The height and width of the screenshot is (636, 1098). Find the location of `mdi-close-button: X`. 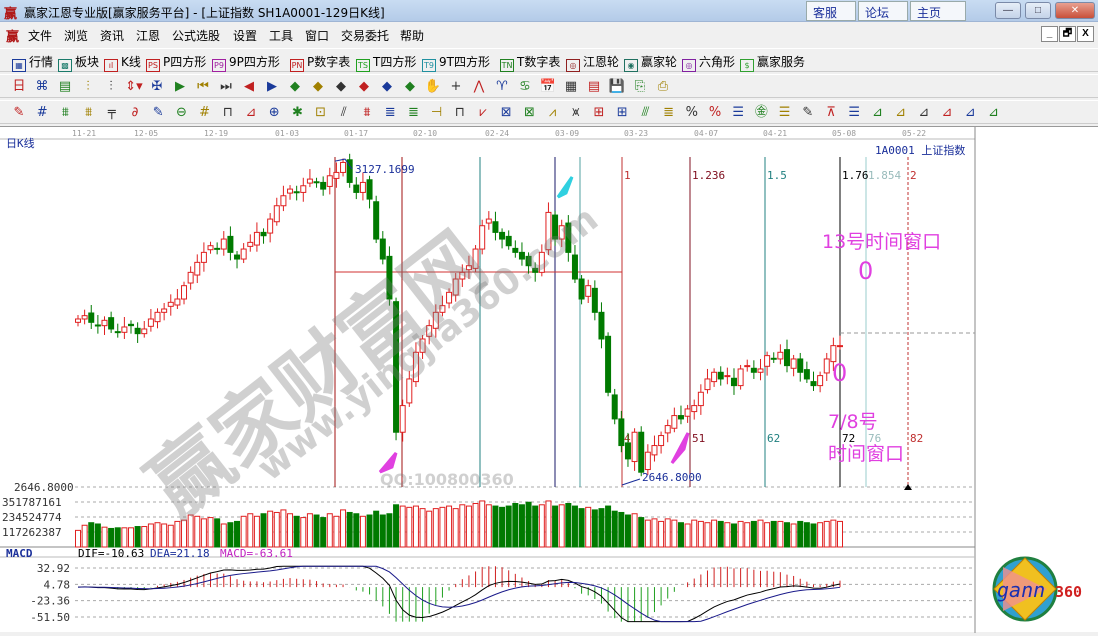

mdi-close-button: X is located at coordinates (1085, 34).